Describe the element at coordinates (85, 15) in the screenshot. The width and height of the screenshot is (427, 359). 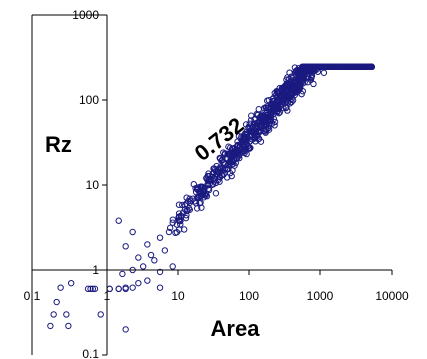
I see `y-tick-label: 1000` at that location.